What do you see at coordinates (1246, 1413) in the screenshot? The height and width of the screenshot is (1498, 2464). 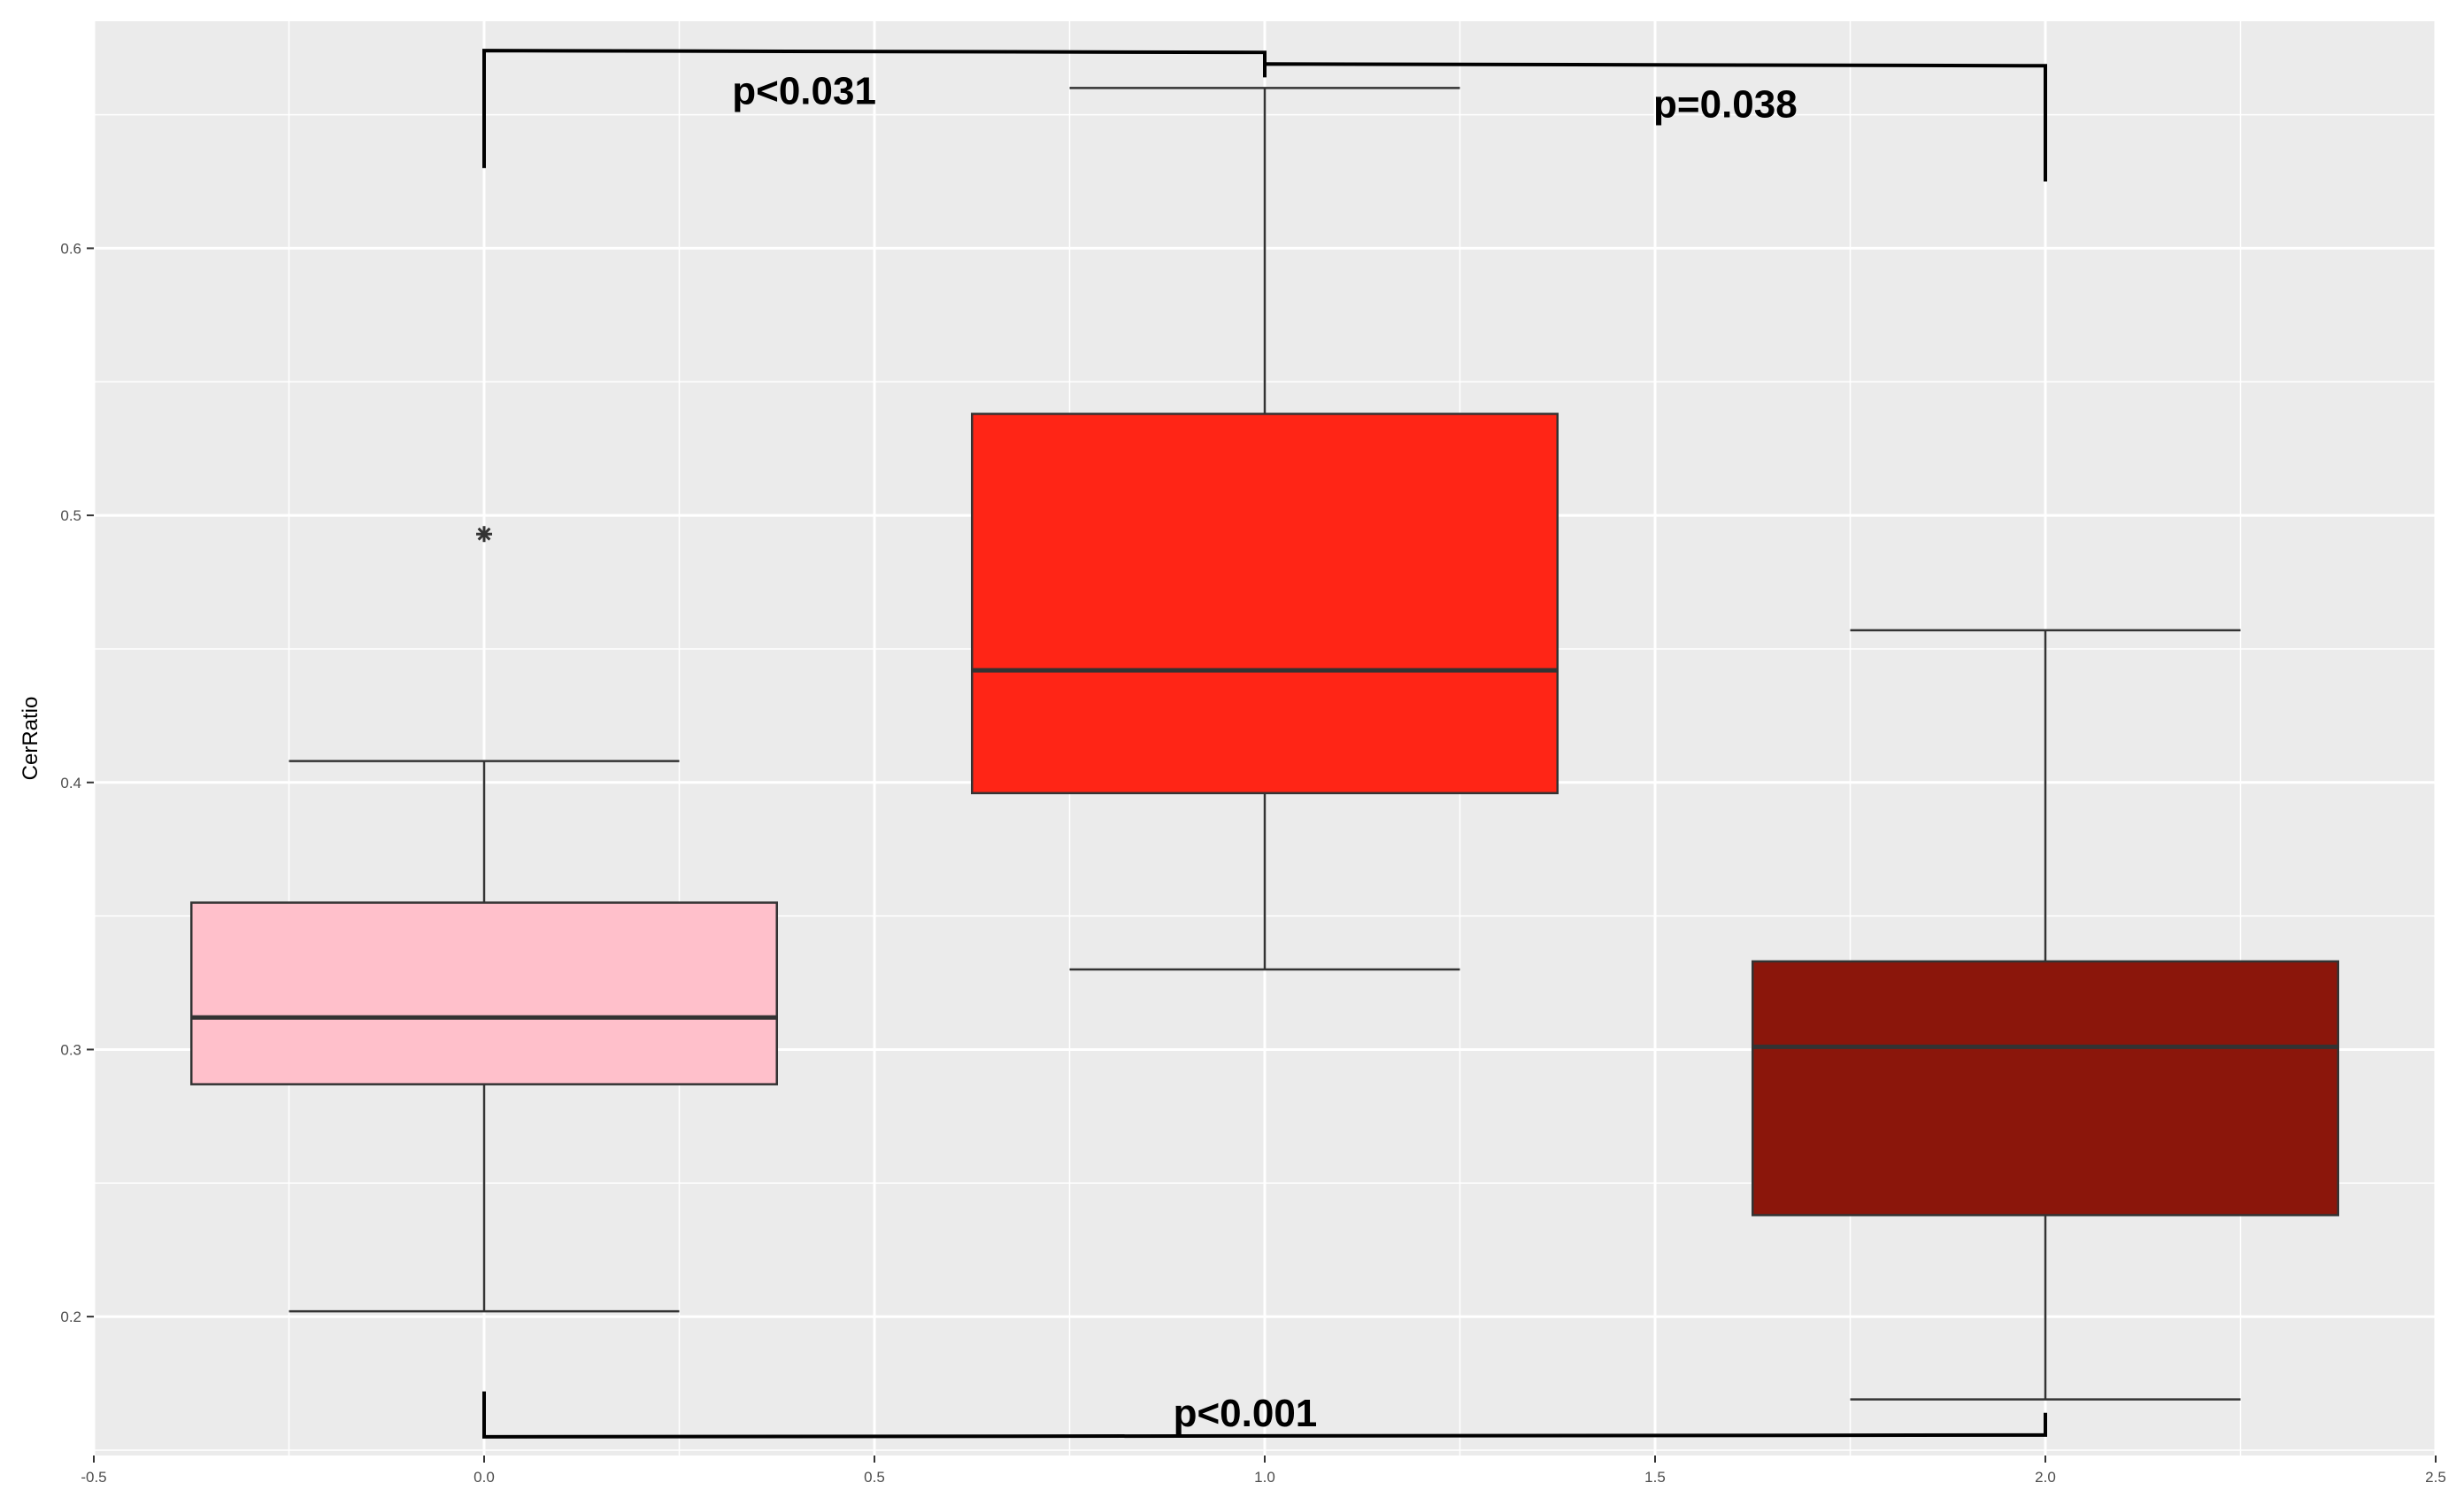 I see `p-value-label: p<0.001` at bounding box center [1246, 1413].